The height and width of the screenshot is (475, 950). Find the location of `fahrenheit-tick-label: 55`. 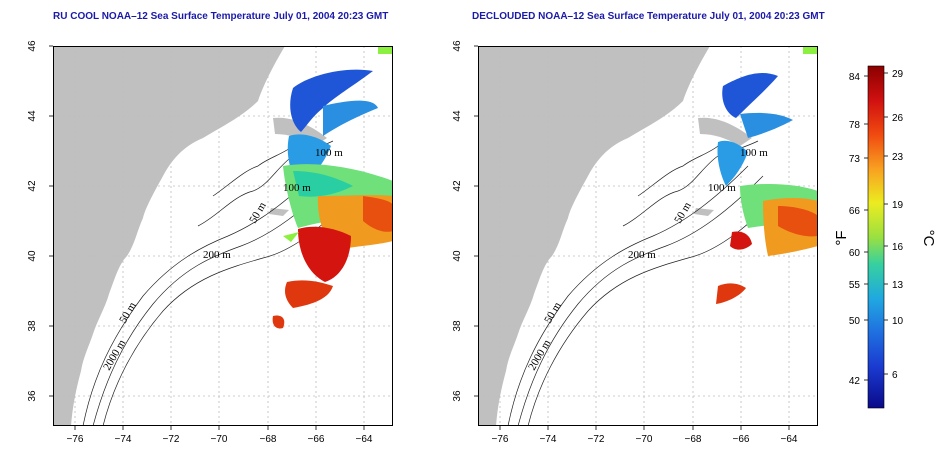

fahrenheit-tick-label: 55 is located at coordinates (855, 285).